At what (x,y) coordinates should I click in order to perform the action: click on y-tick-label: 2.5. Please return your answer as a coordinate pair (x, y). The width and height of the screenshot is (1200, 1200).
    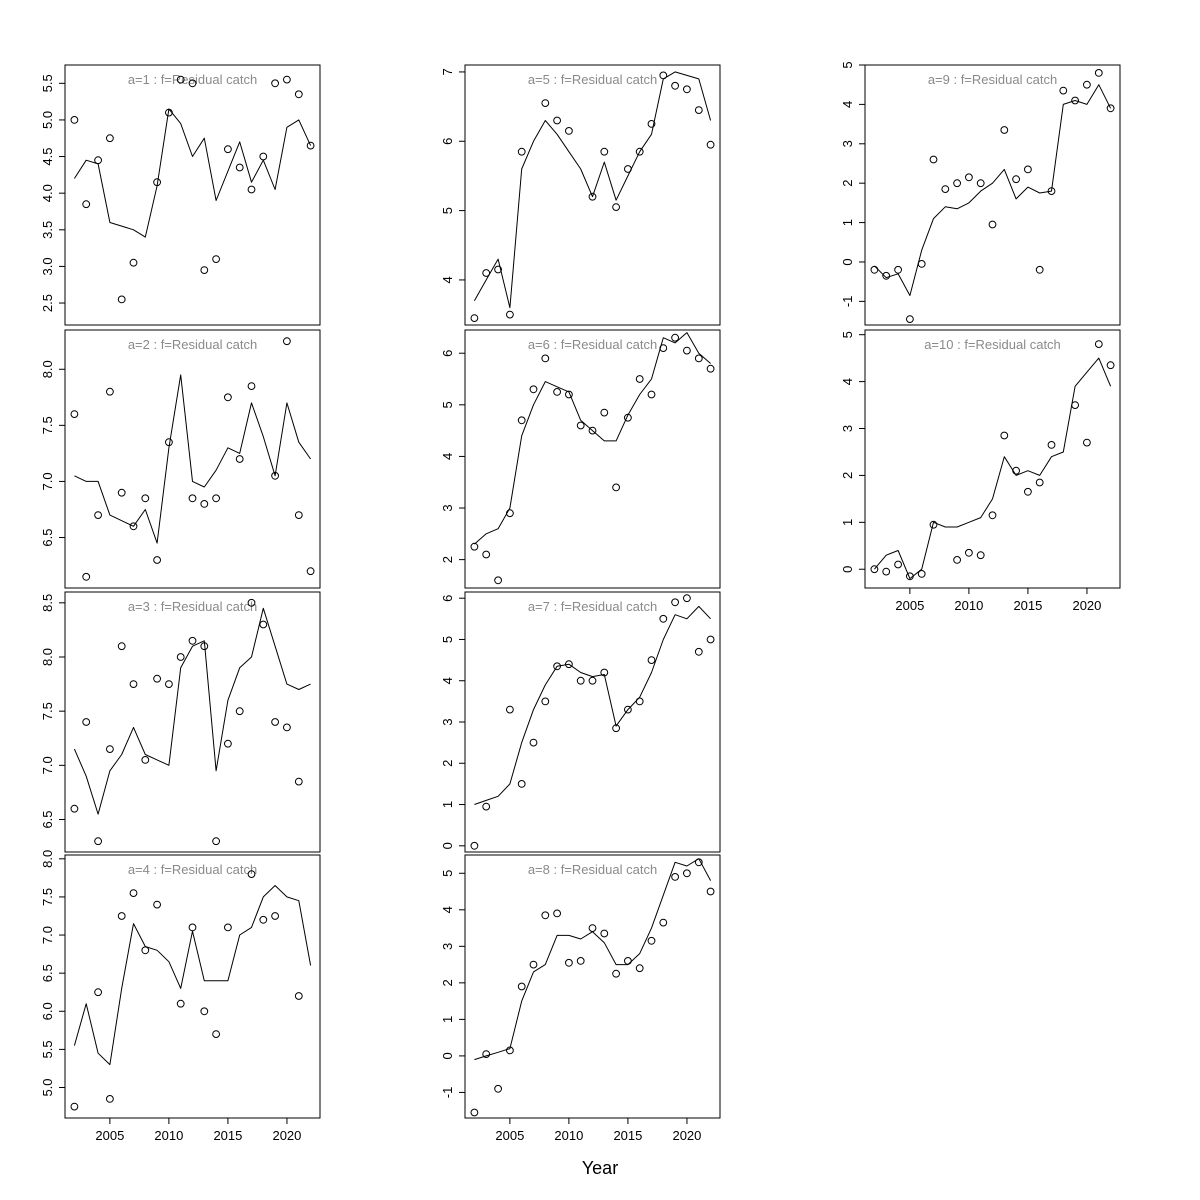
    Looking at the image, I should click on (47, 303).